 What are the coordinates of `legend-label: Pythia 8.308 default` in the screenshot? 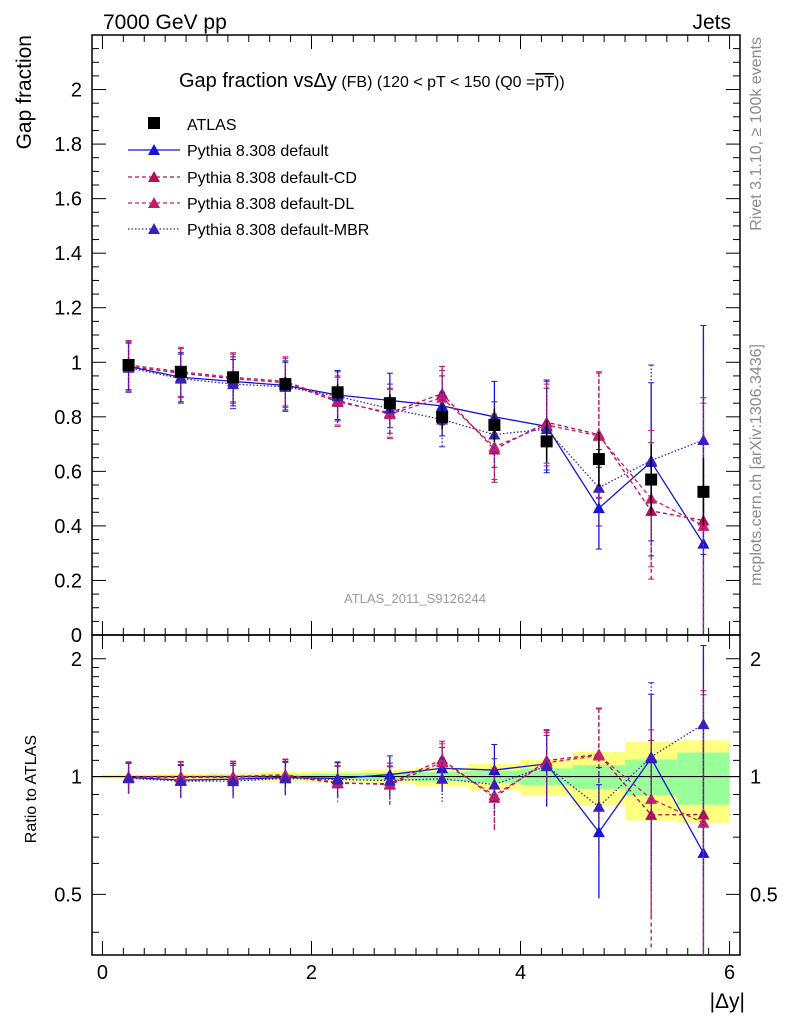 It's located at (258, 151).